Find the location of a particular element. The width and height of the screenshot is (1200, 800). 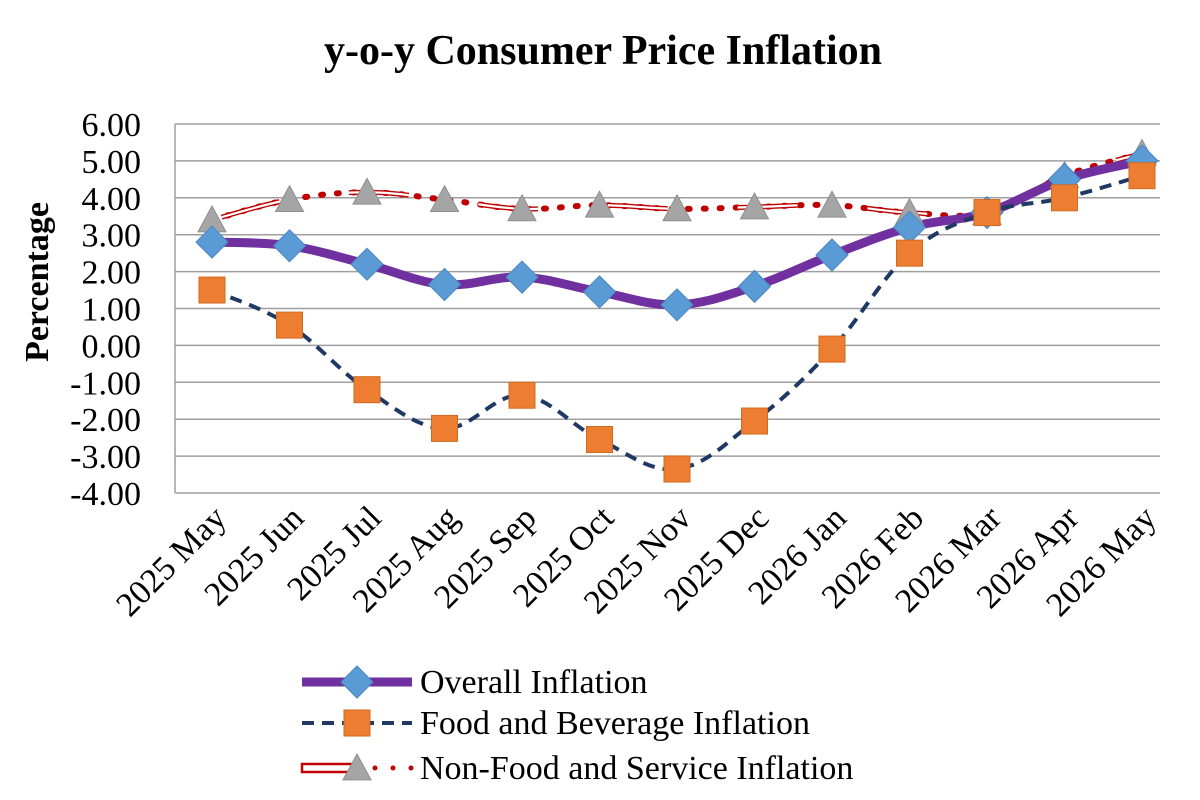

y-axis-label: Percentage is located at coordinates (37, 282).